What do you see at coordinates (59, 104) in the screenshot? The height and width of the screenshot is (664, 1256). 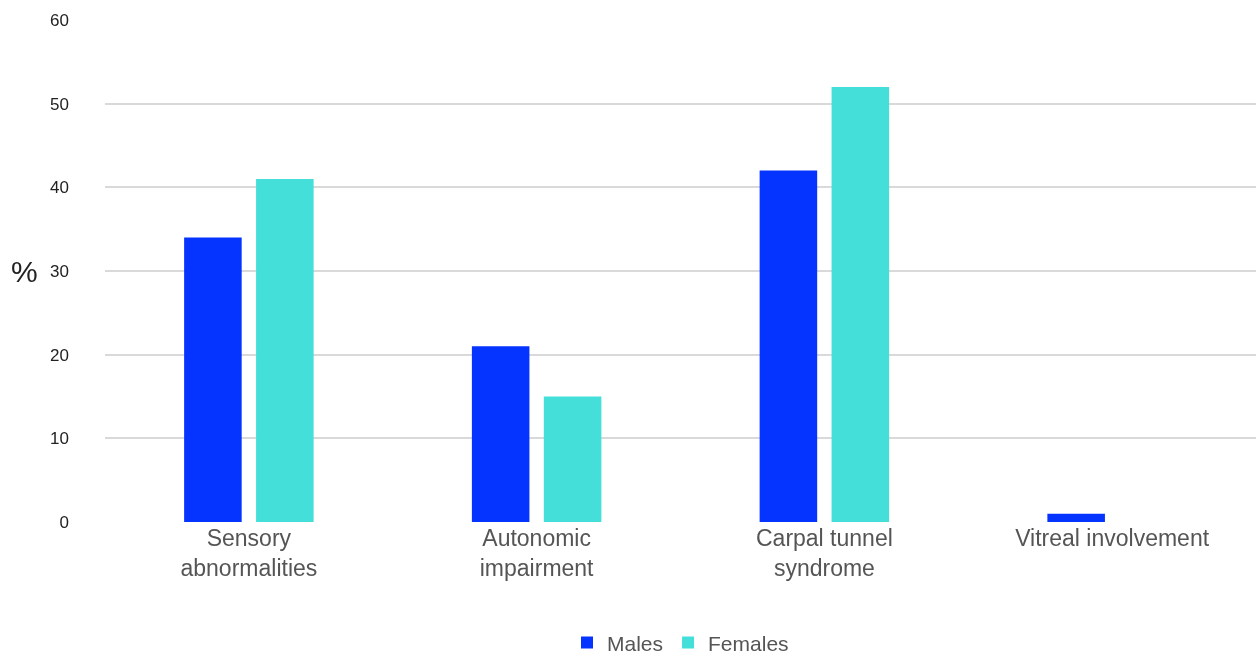 I see `y-tick-label: 50` at bounding box center [59, 104].